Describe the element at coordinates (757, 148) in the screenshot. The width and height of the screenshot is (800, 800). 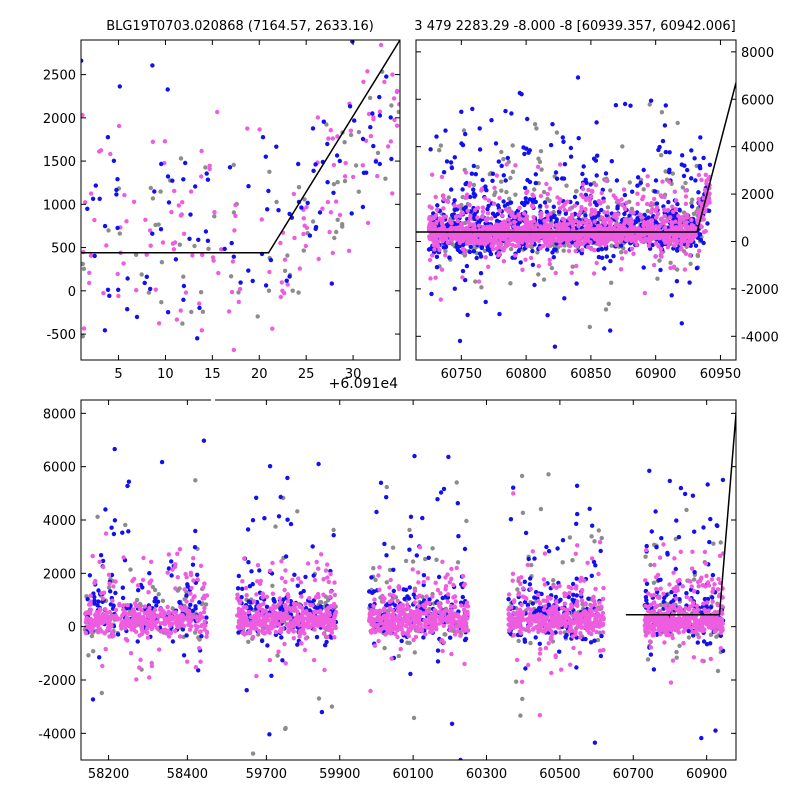
I see `y-tick-label: 4000` at that location.